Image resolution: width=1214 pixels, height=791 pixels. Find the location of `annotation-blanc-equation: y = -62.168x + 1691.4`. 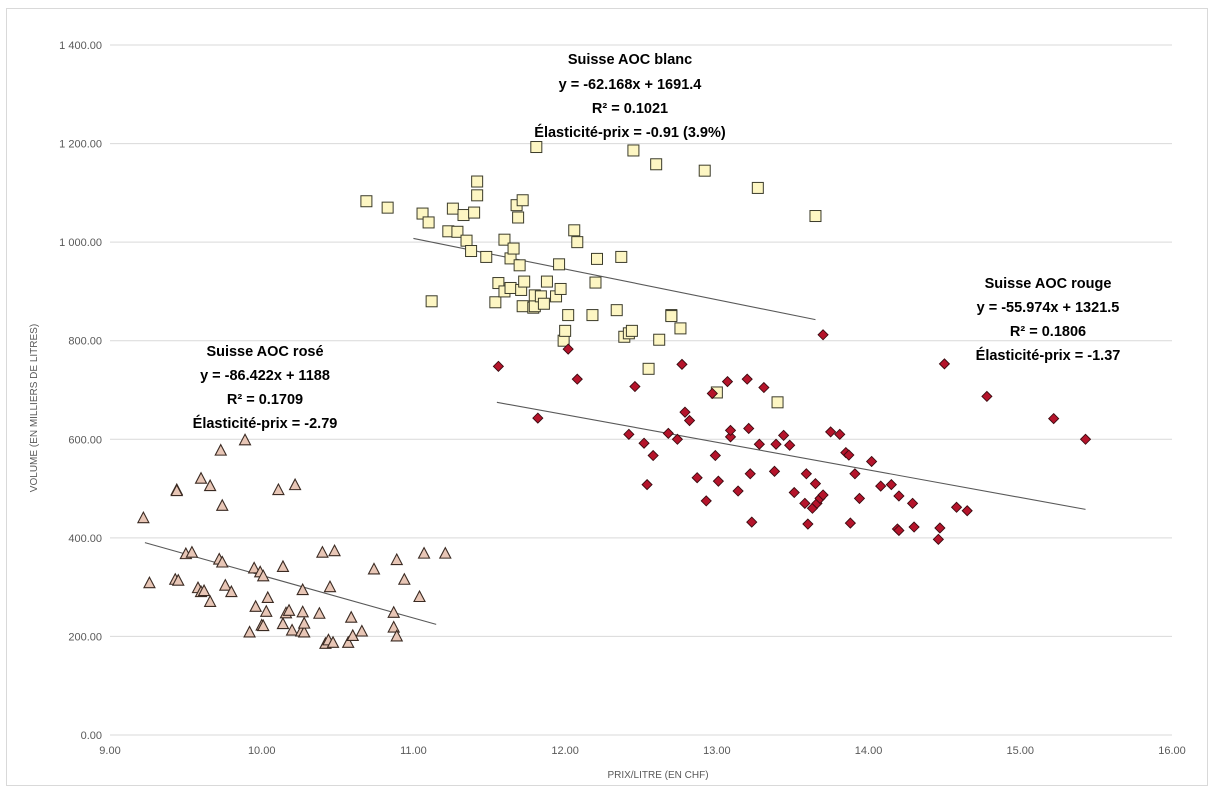

annotation-blanc-equation: y = -62.168x + 1691.4 is located at coordinates (630, 85).